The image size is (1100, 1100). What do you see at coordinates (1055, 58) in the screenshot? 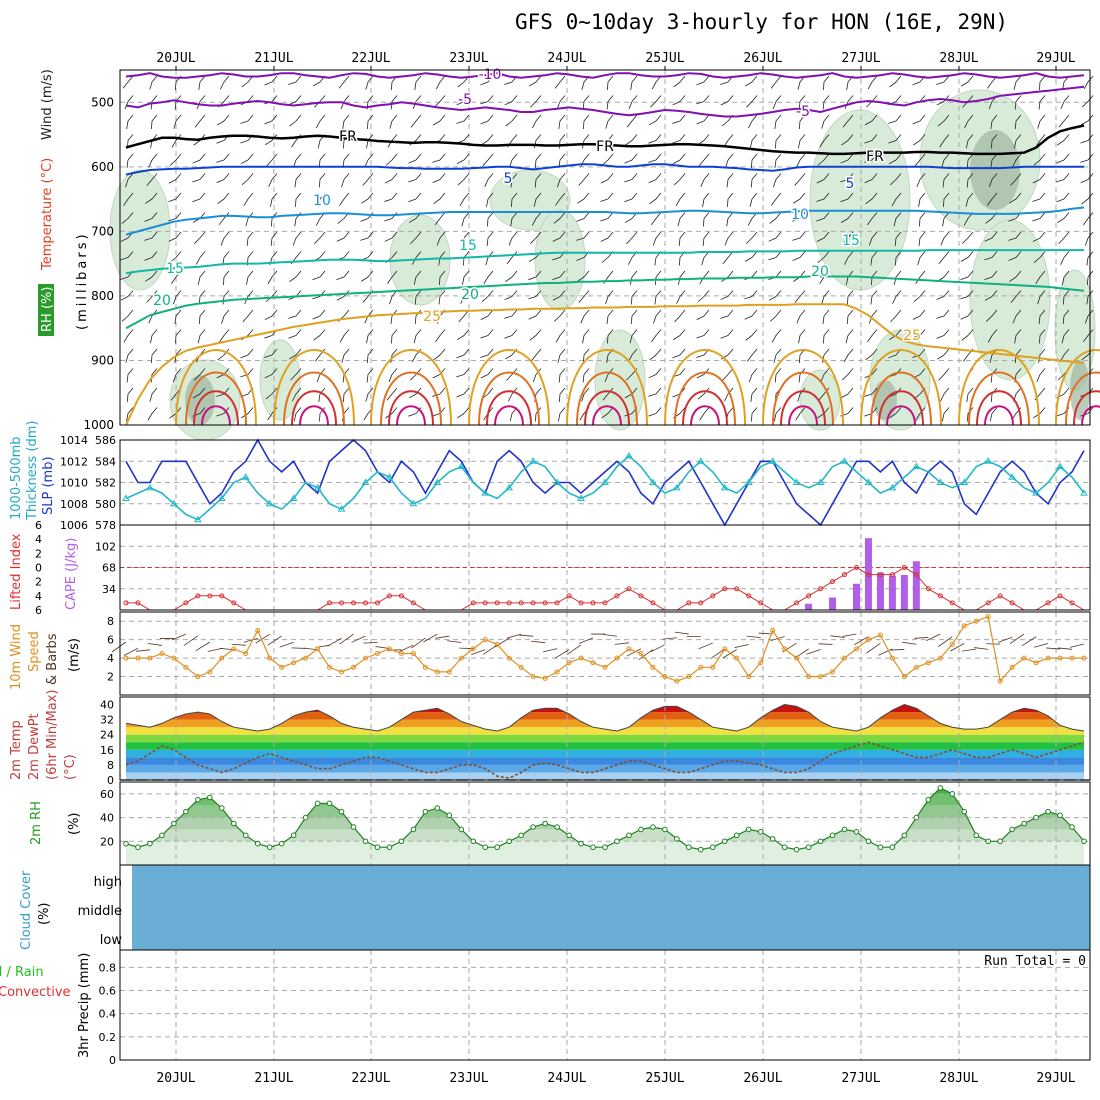
I see `date-label-top: 29JUL` at bounding box center [1055, 58].